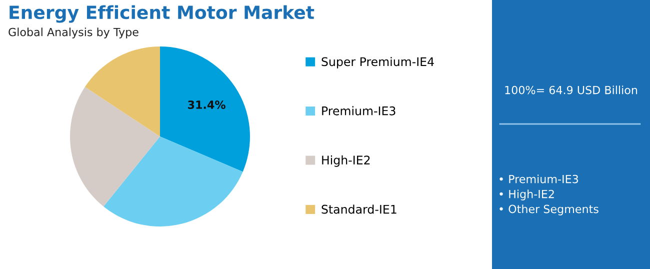 The image size is (650, 269). I want to click on data-label: 31.4%, so click(207, 104).